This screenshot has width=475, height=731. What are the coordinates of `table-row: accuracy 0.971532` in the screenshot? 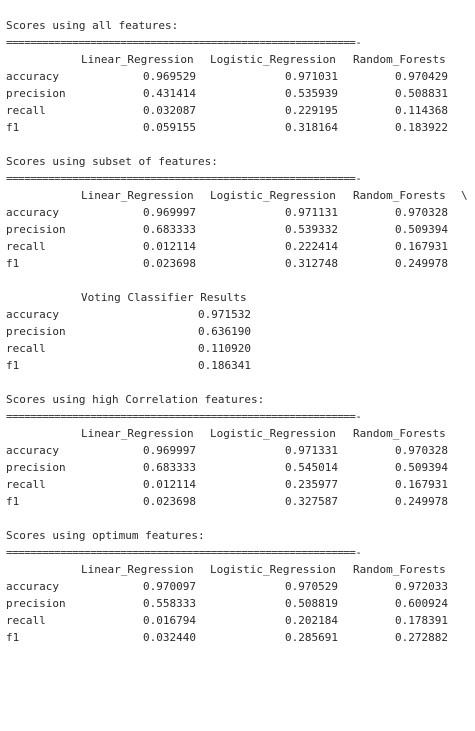 It's located at (240, 314).